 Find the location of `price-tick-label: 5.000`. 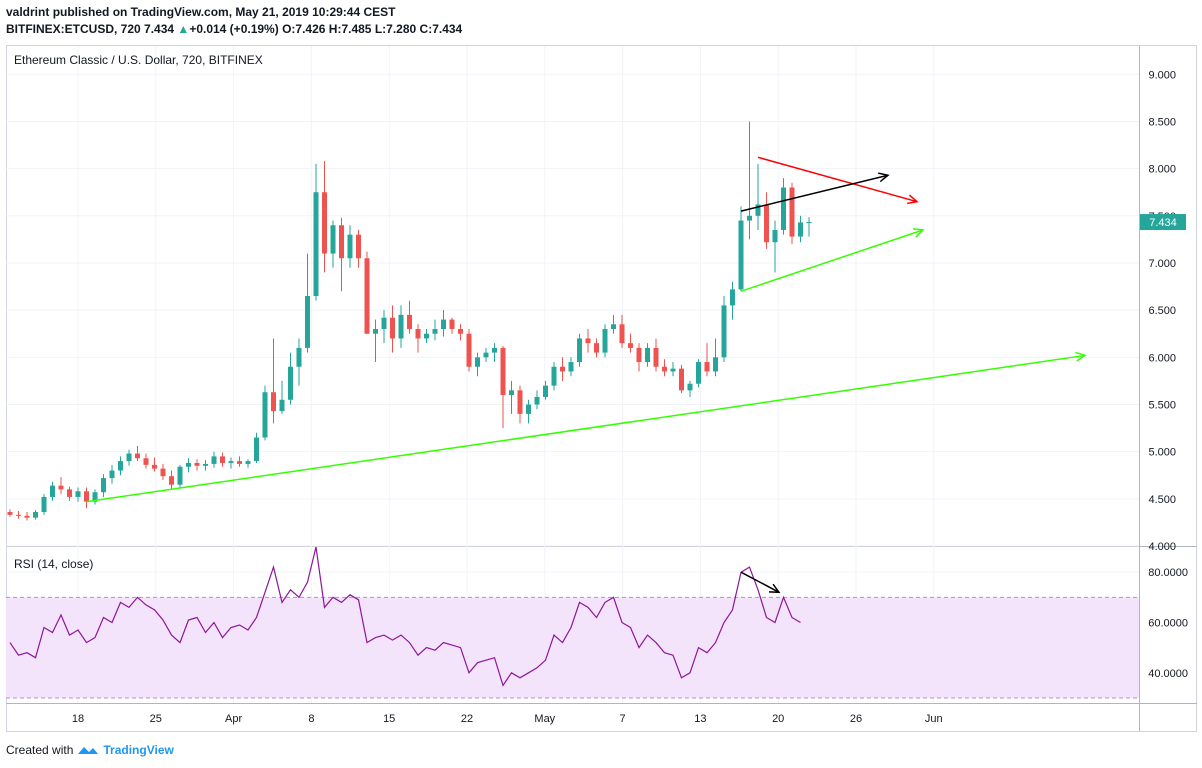

price-tick-label: 5.000 is located at coordinates (1162, 453).